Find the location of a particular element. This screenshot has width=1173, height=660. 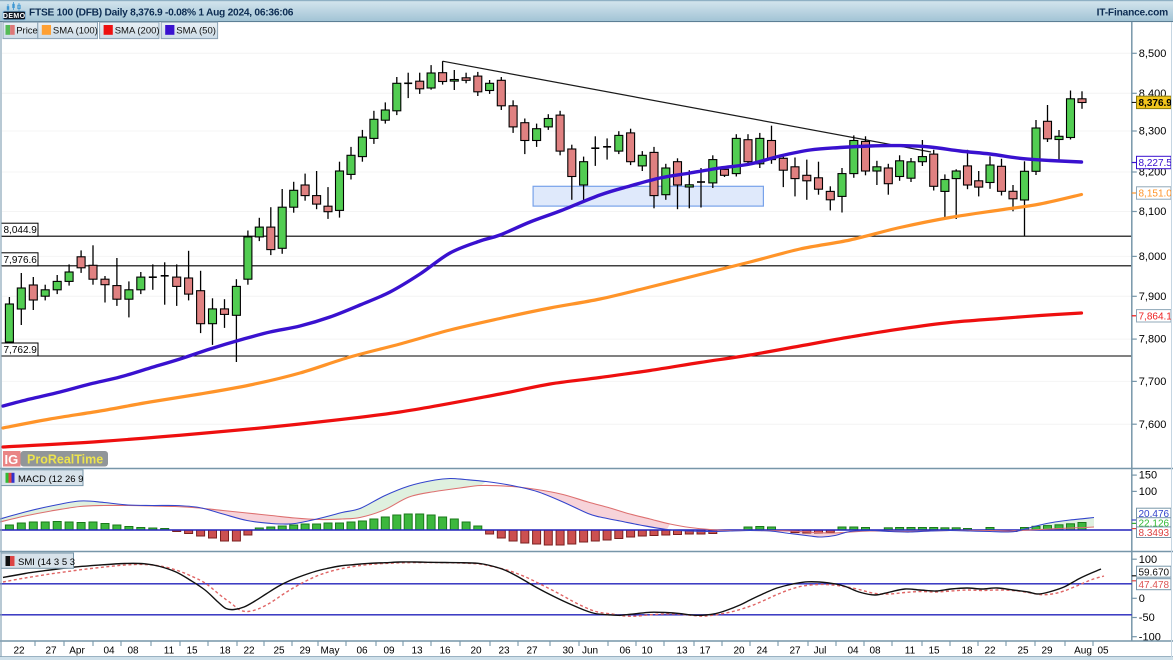

svg-text: SMA (100) is located at coordinates (75, 31).